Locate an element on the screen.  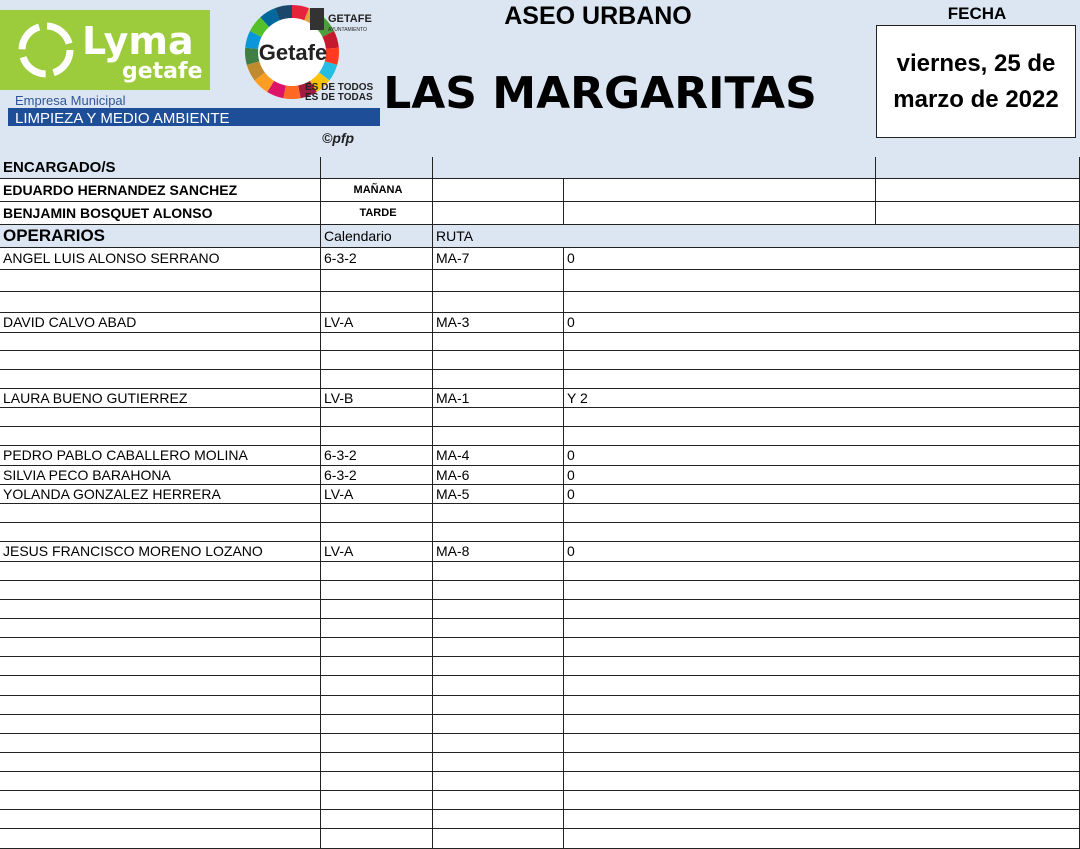
date-label: FECHA is located at coordinates (977, 13).